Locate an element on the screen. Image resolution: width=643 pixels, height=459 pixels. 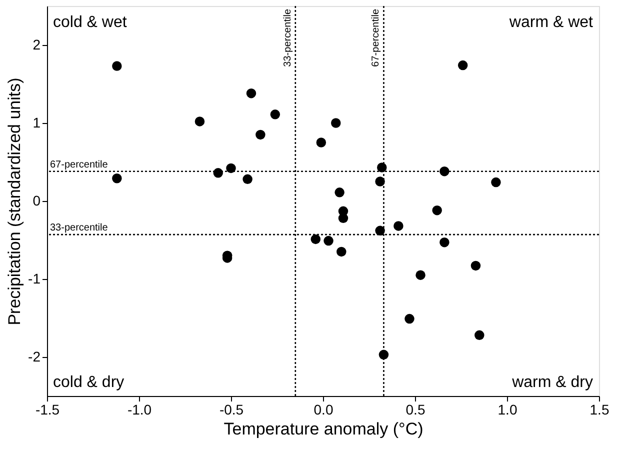
x-tick-label: 0.5 is located at coordinates (416, 410).